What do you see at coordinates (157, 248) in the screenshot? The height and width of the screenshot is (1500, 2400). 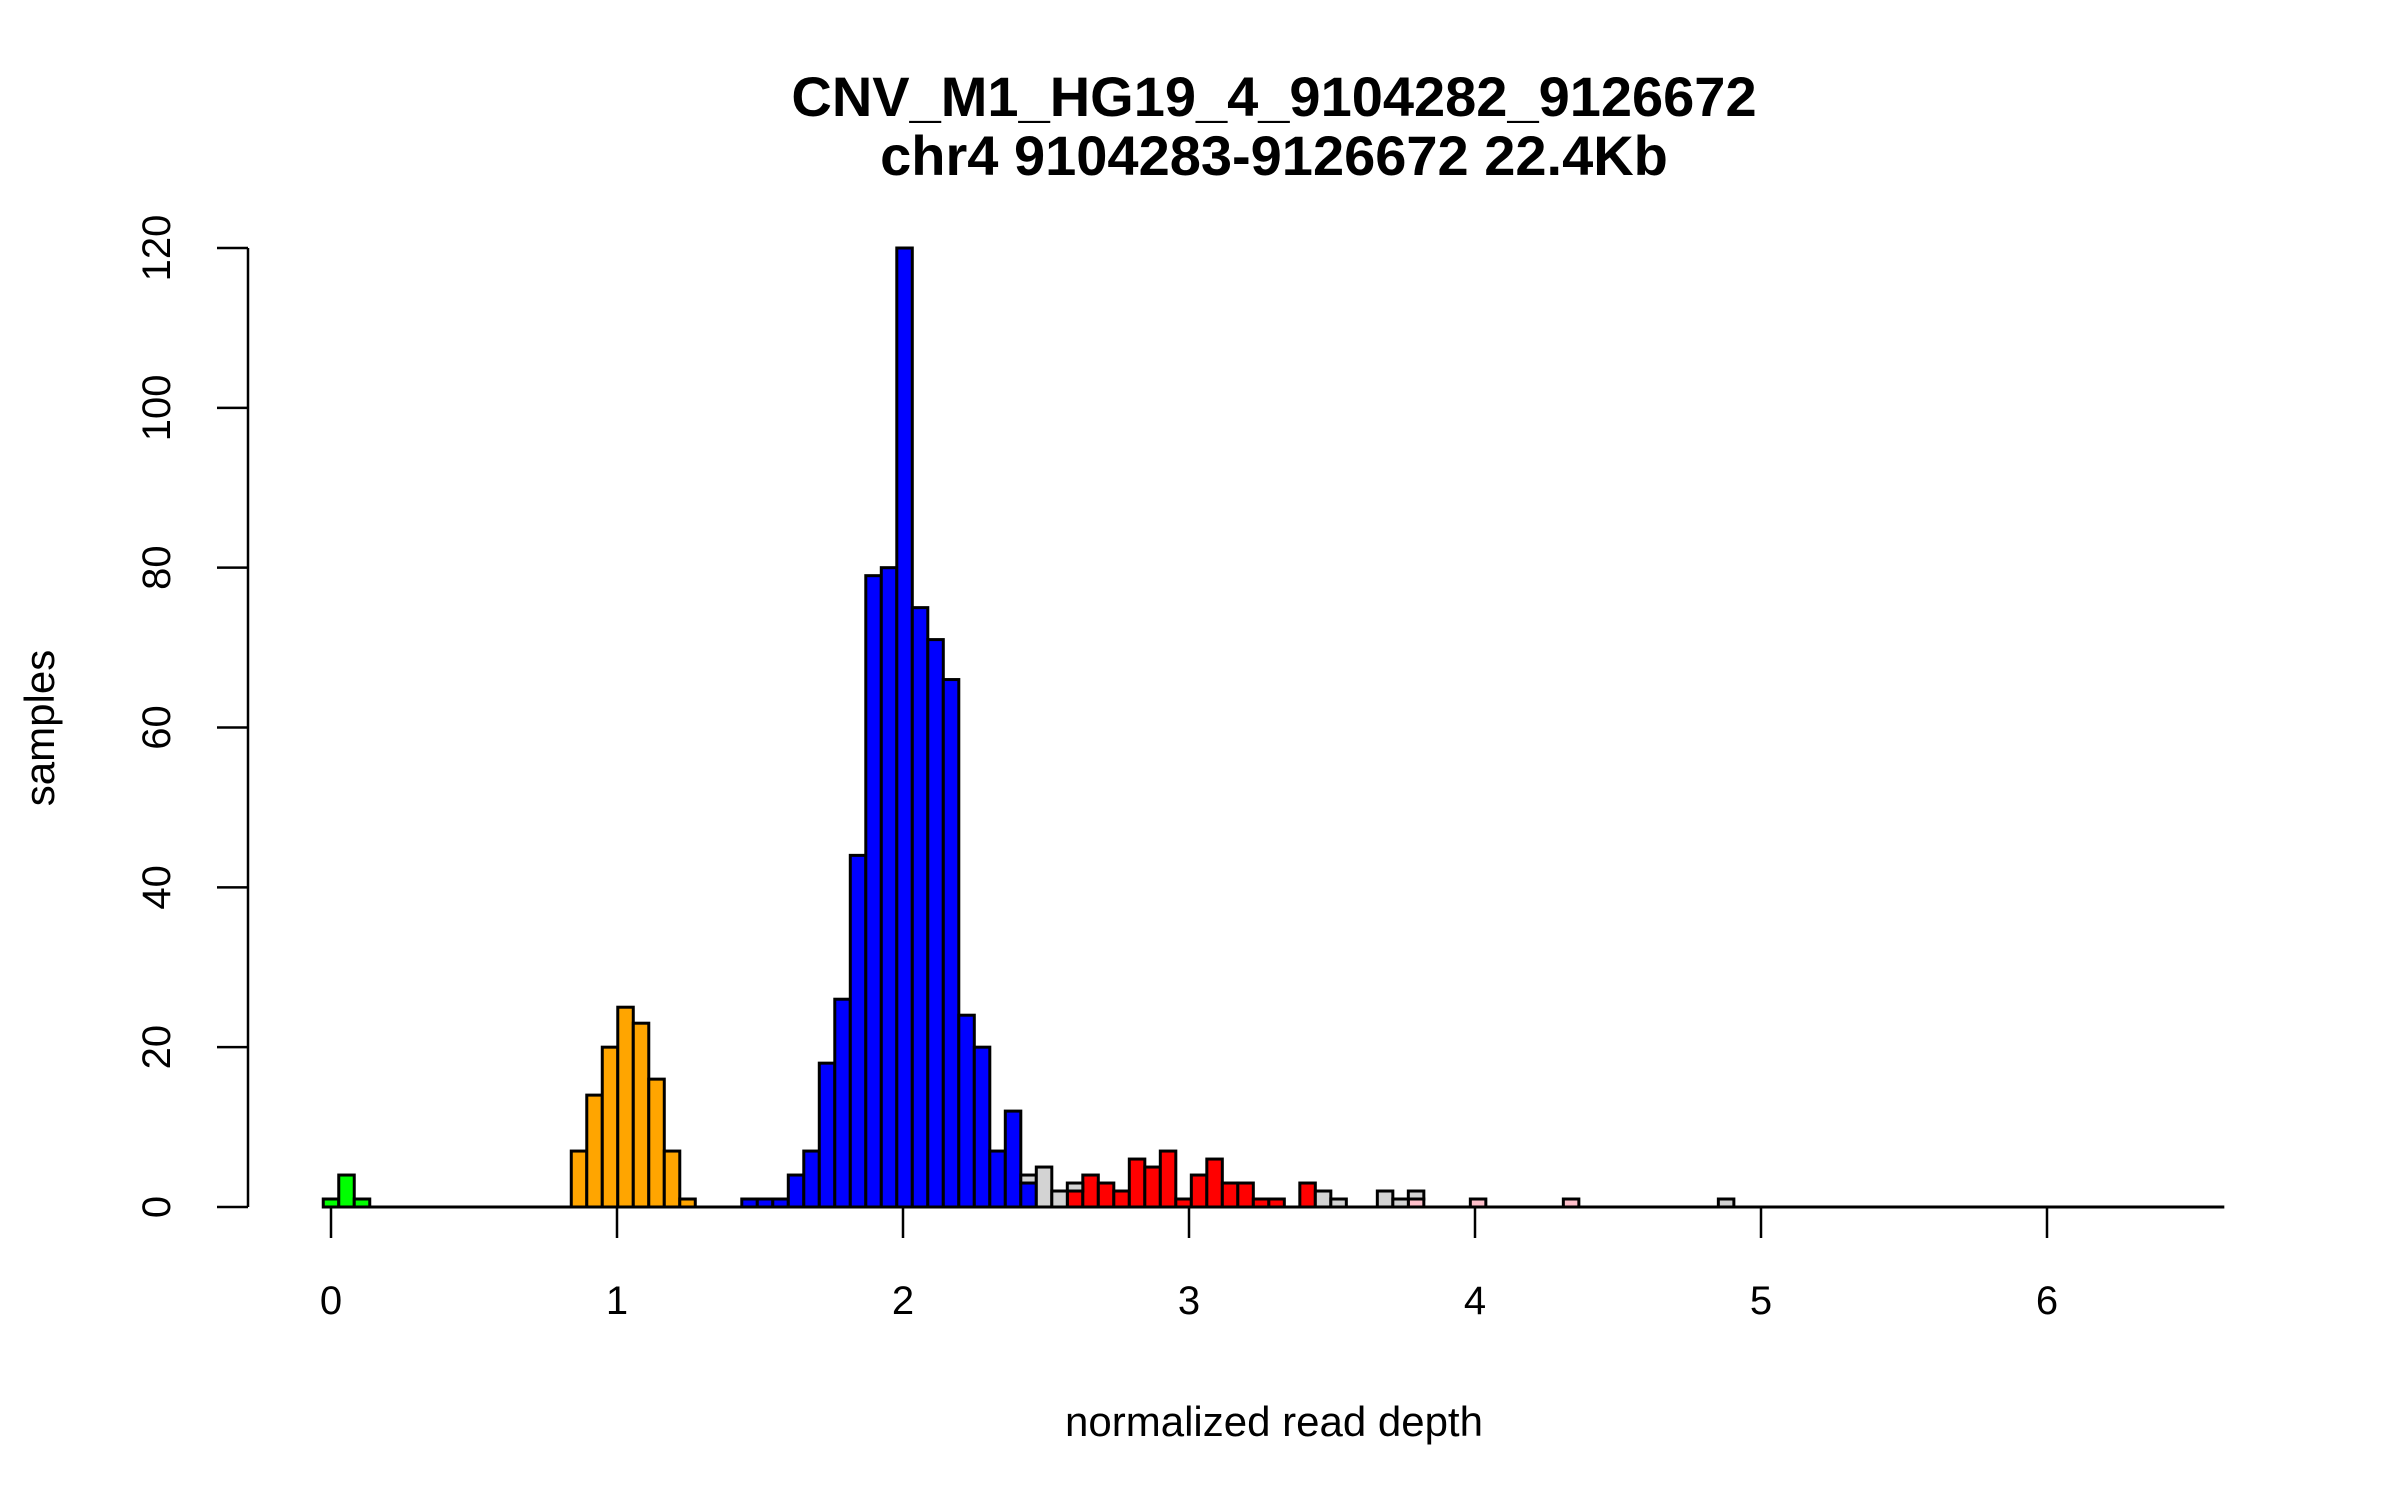 I see `y-tick-label: 120` at bounding box center [157, 248].